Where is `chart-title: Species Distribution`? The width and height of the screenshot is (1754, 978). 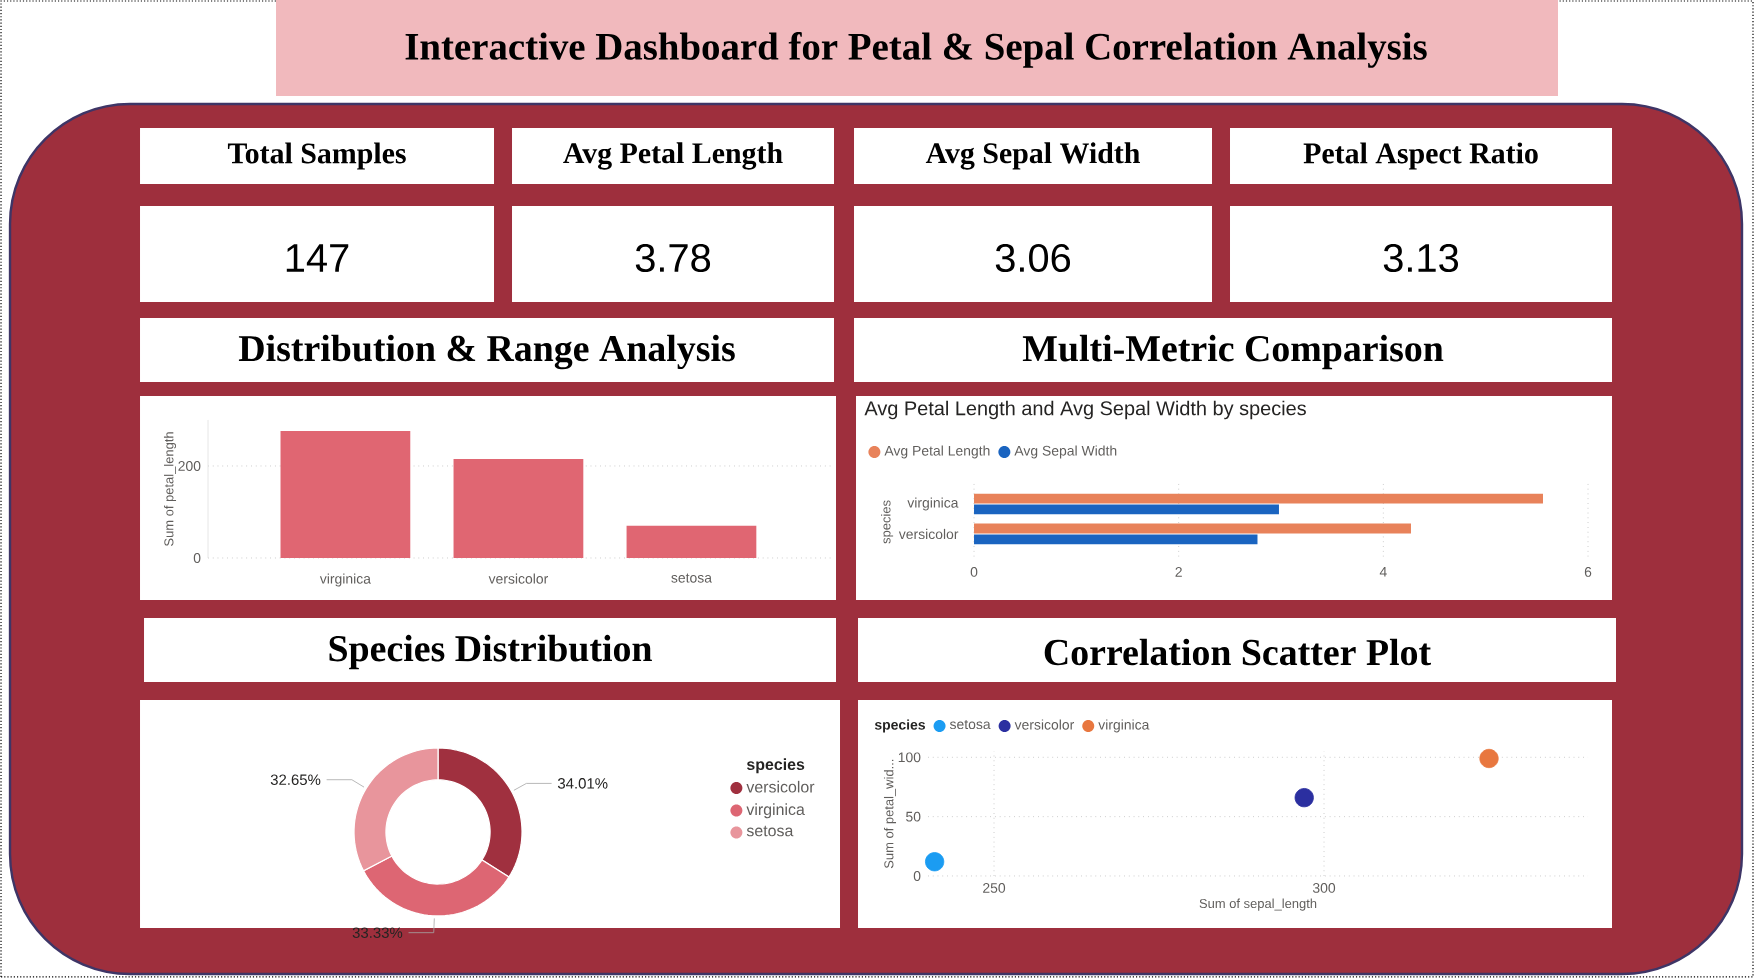
chart-title: Species Distribution is located at coordinates (490, 652).